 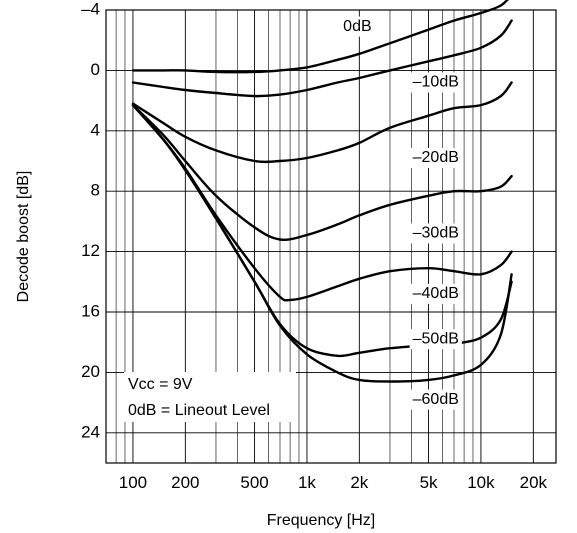 What do you see at coordinates (90, 310) in the screenshot?
I see `y-tick-label: 16` at bounding box center [90, 310].